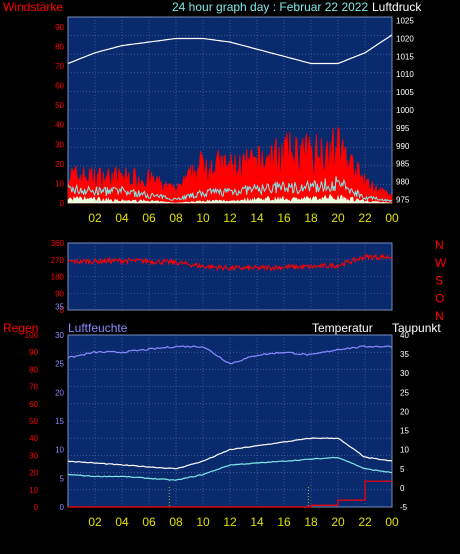 The width and height of the screenshot is (460, 554). Describe the element at coordinates (33, 7) in the screenshot. I see `wind-axis-title: Windstärke` at that location.